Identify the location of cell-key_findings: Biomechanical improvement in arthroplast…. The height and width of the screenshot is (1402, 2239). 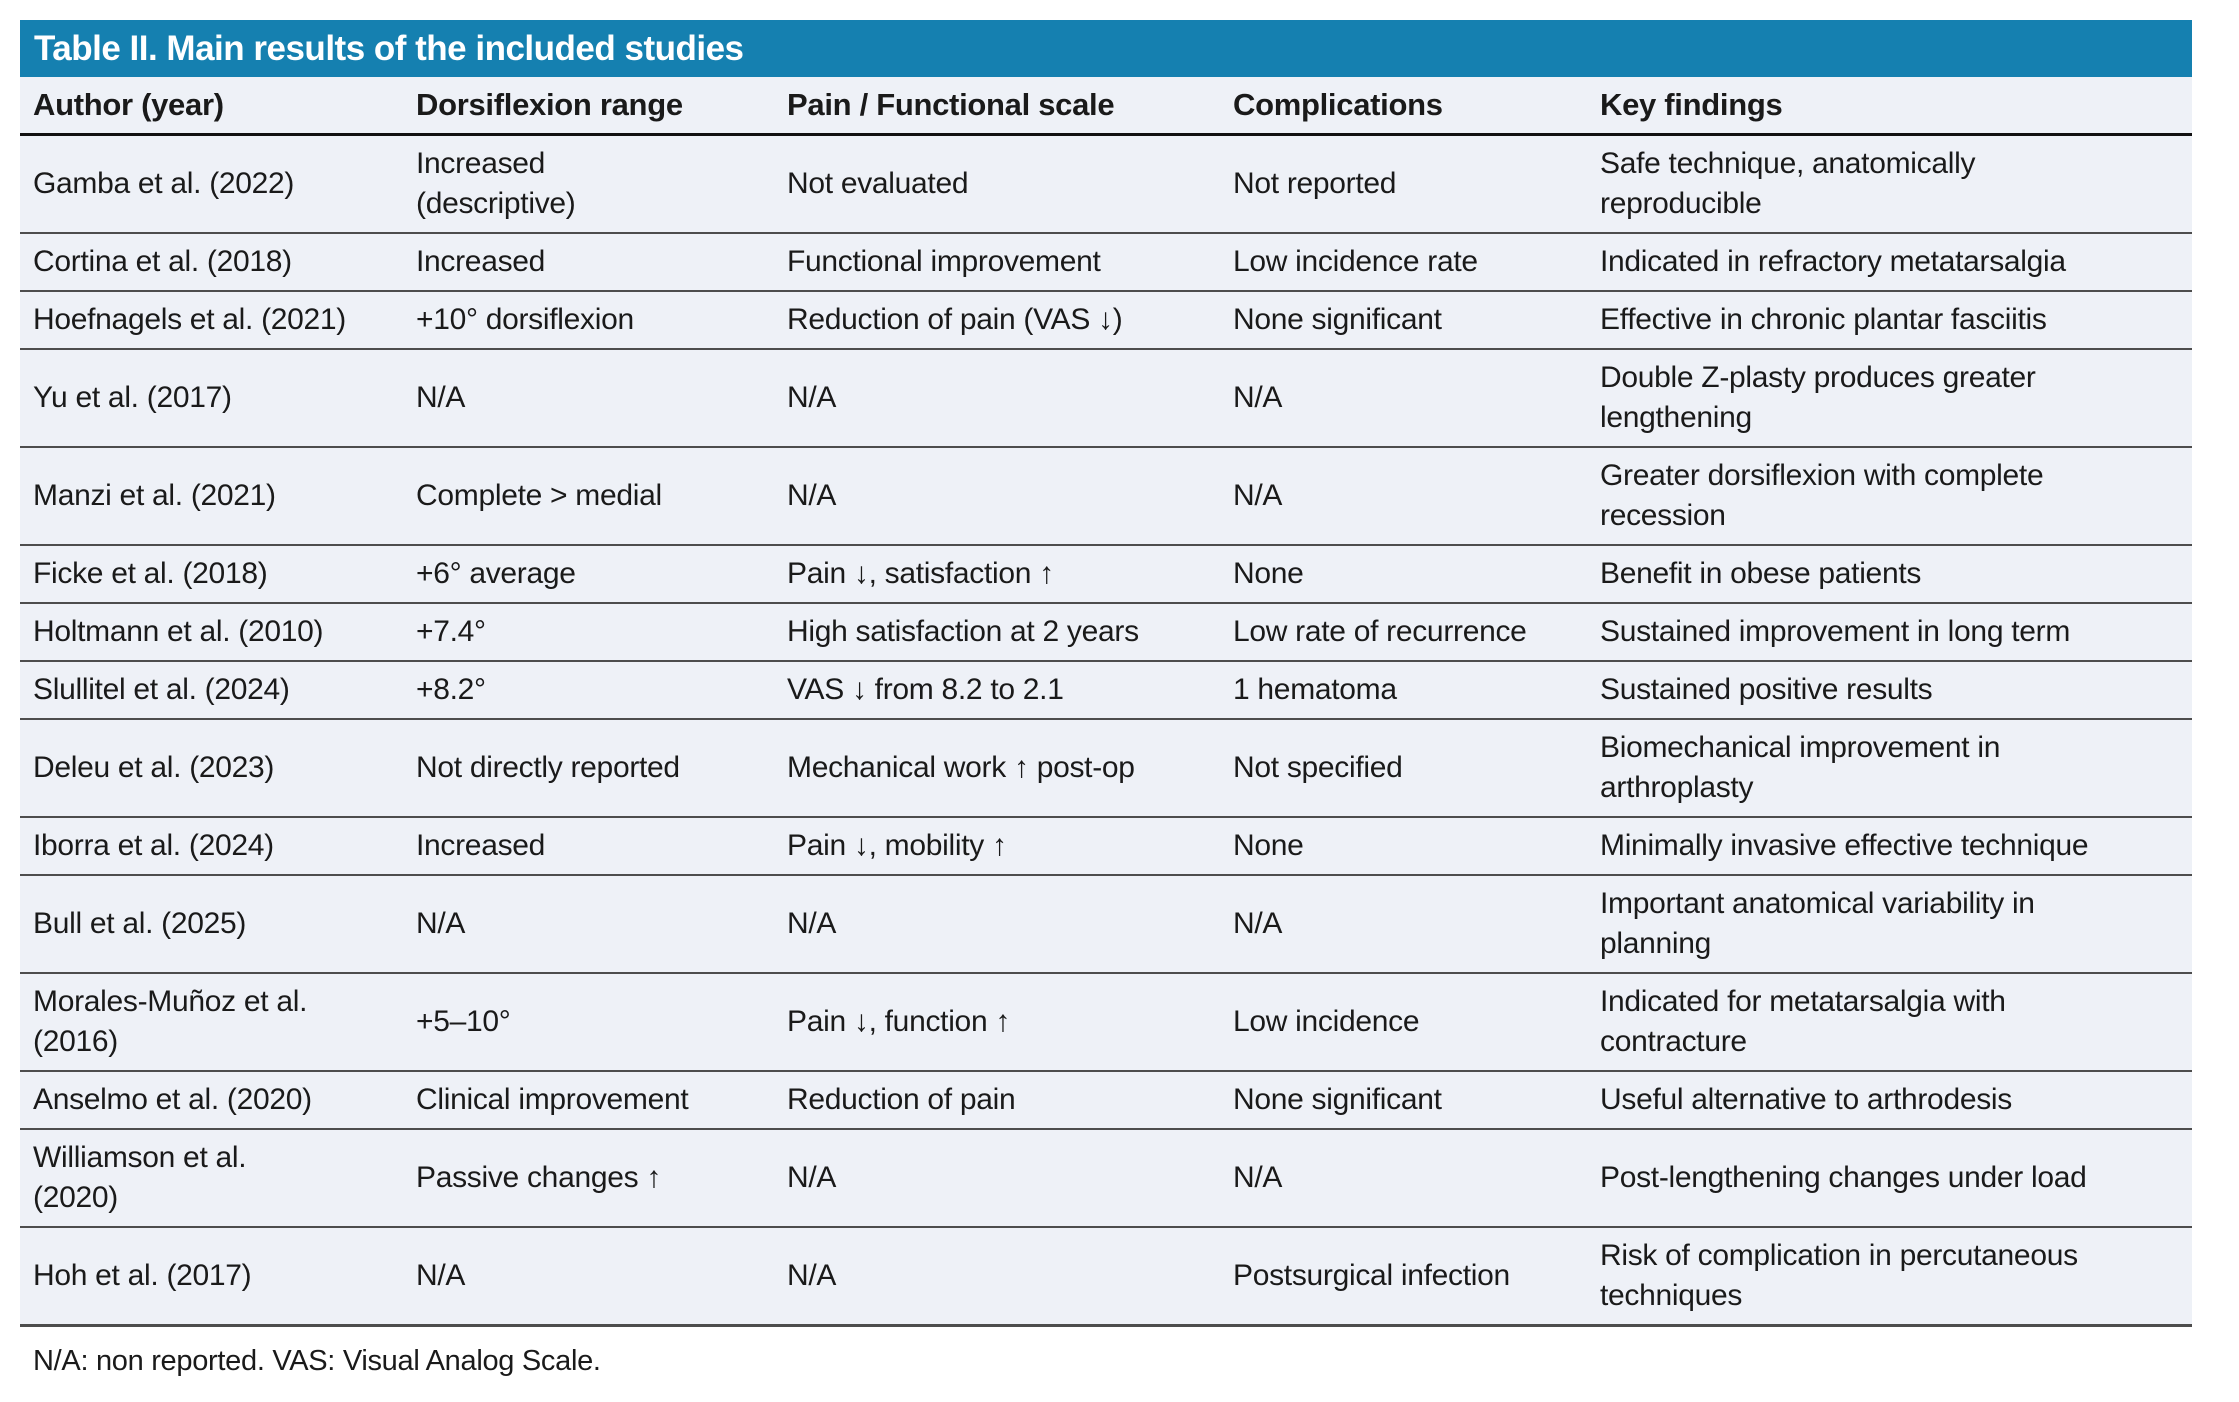
(1889, 768).